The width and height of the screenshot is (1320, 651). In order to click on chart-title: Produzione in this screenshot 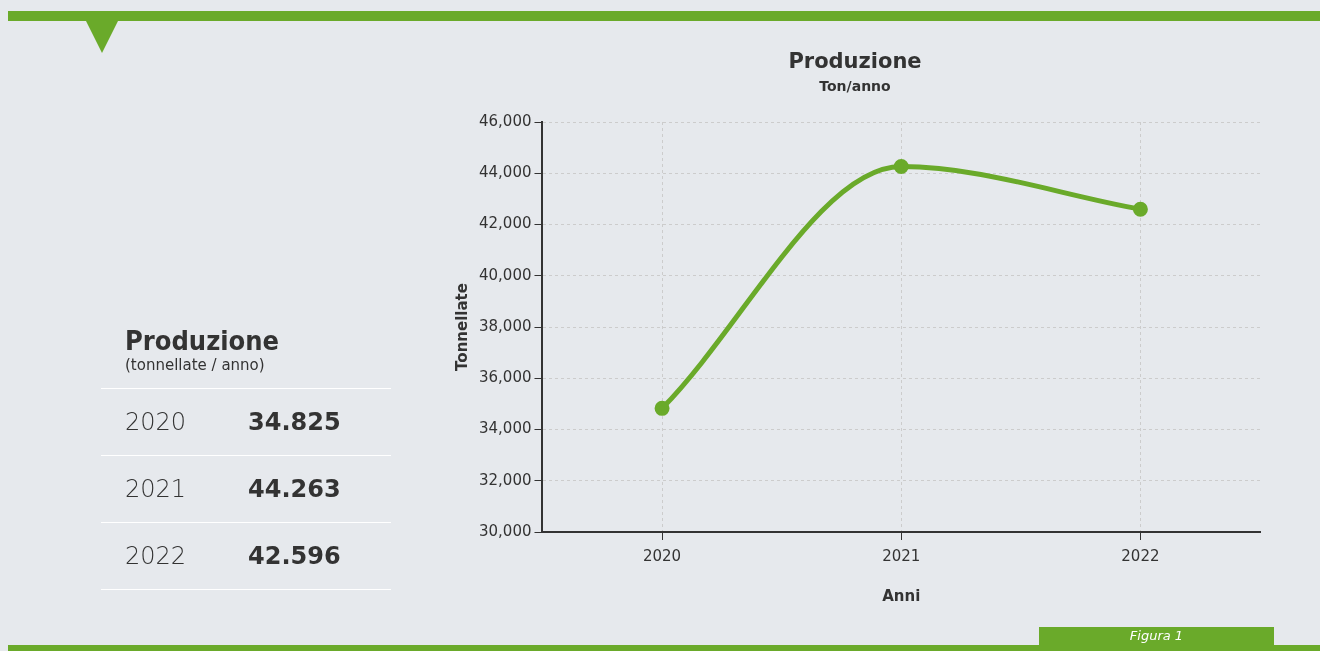, I will do `click(855, 61)`.